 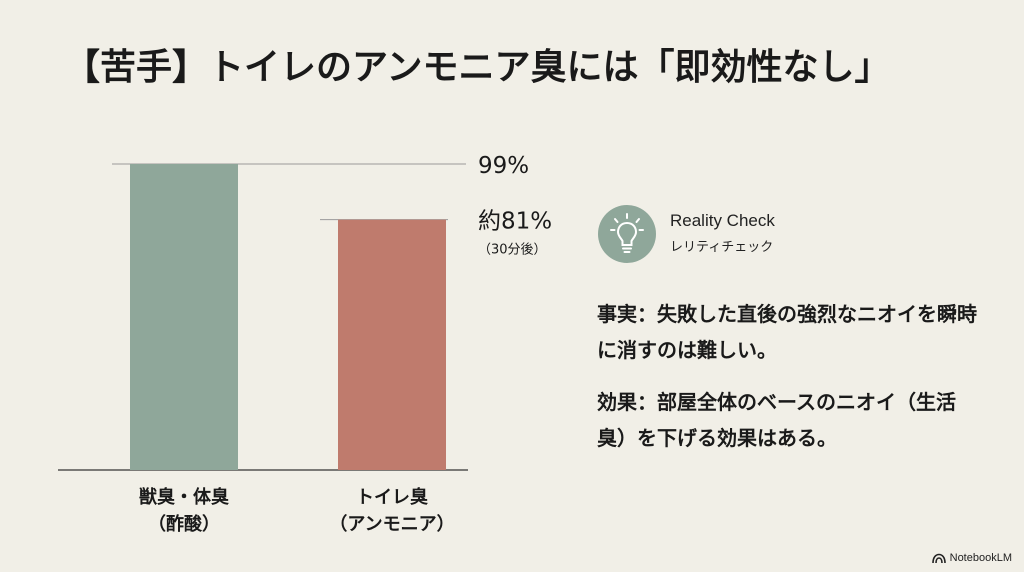 I want to click on category-label: 獣臭・体臭, so click(x=184, y=497).